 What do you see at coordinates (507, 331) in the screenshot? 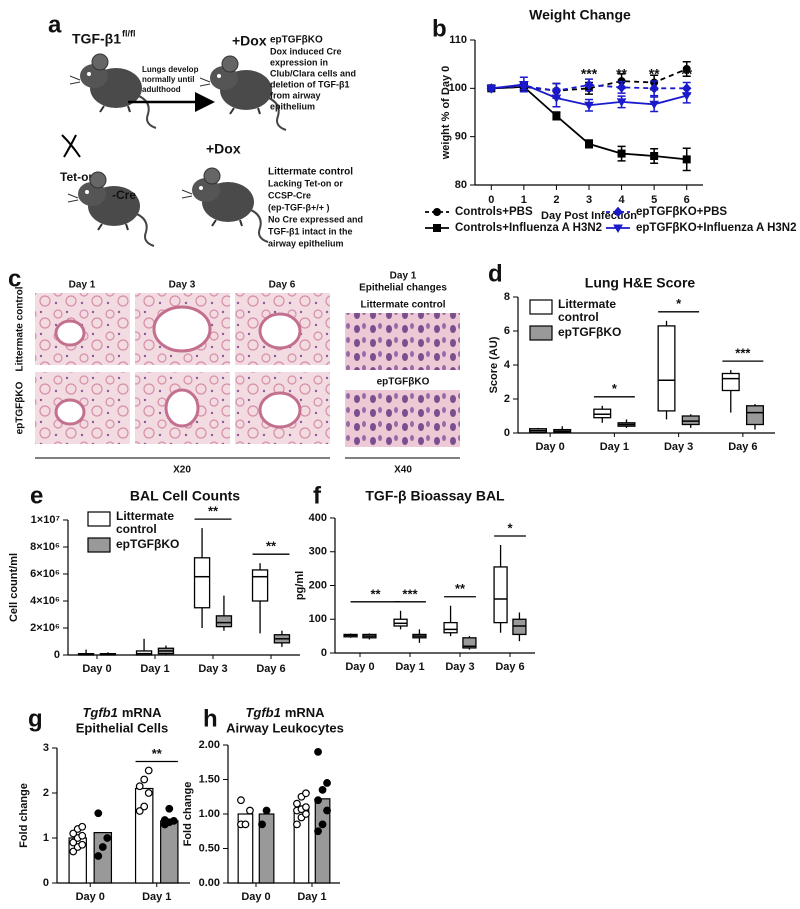
I see `y-tick-label: 6` at bounding box center [507, 331].